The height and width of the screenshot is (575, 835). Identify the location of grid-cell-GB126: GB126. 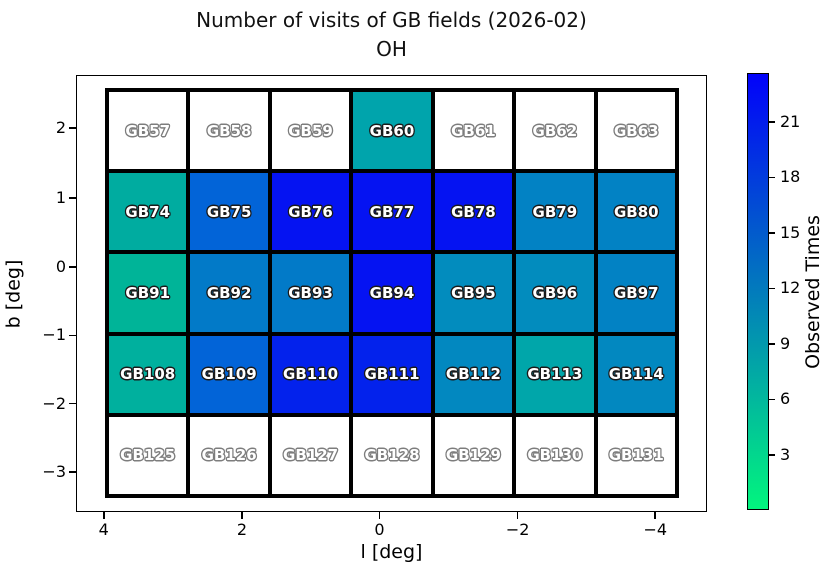
(229, 455).